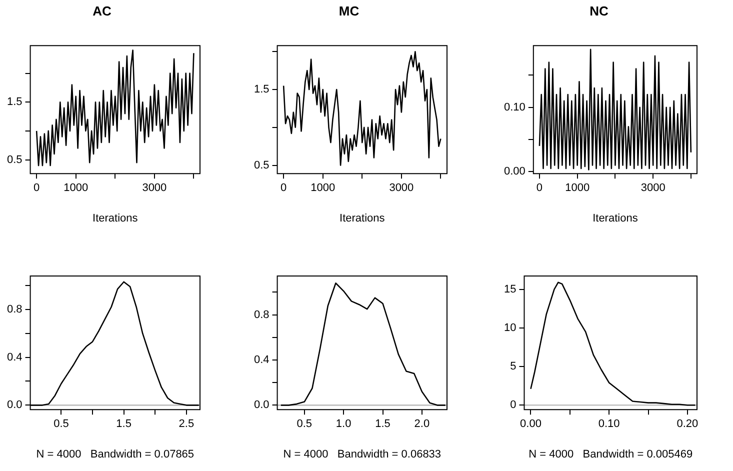 Image resolution: width=733 pixels, height=471 pixels. I want to click on x-tick-label: 0.10, so click(609, 424).